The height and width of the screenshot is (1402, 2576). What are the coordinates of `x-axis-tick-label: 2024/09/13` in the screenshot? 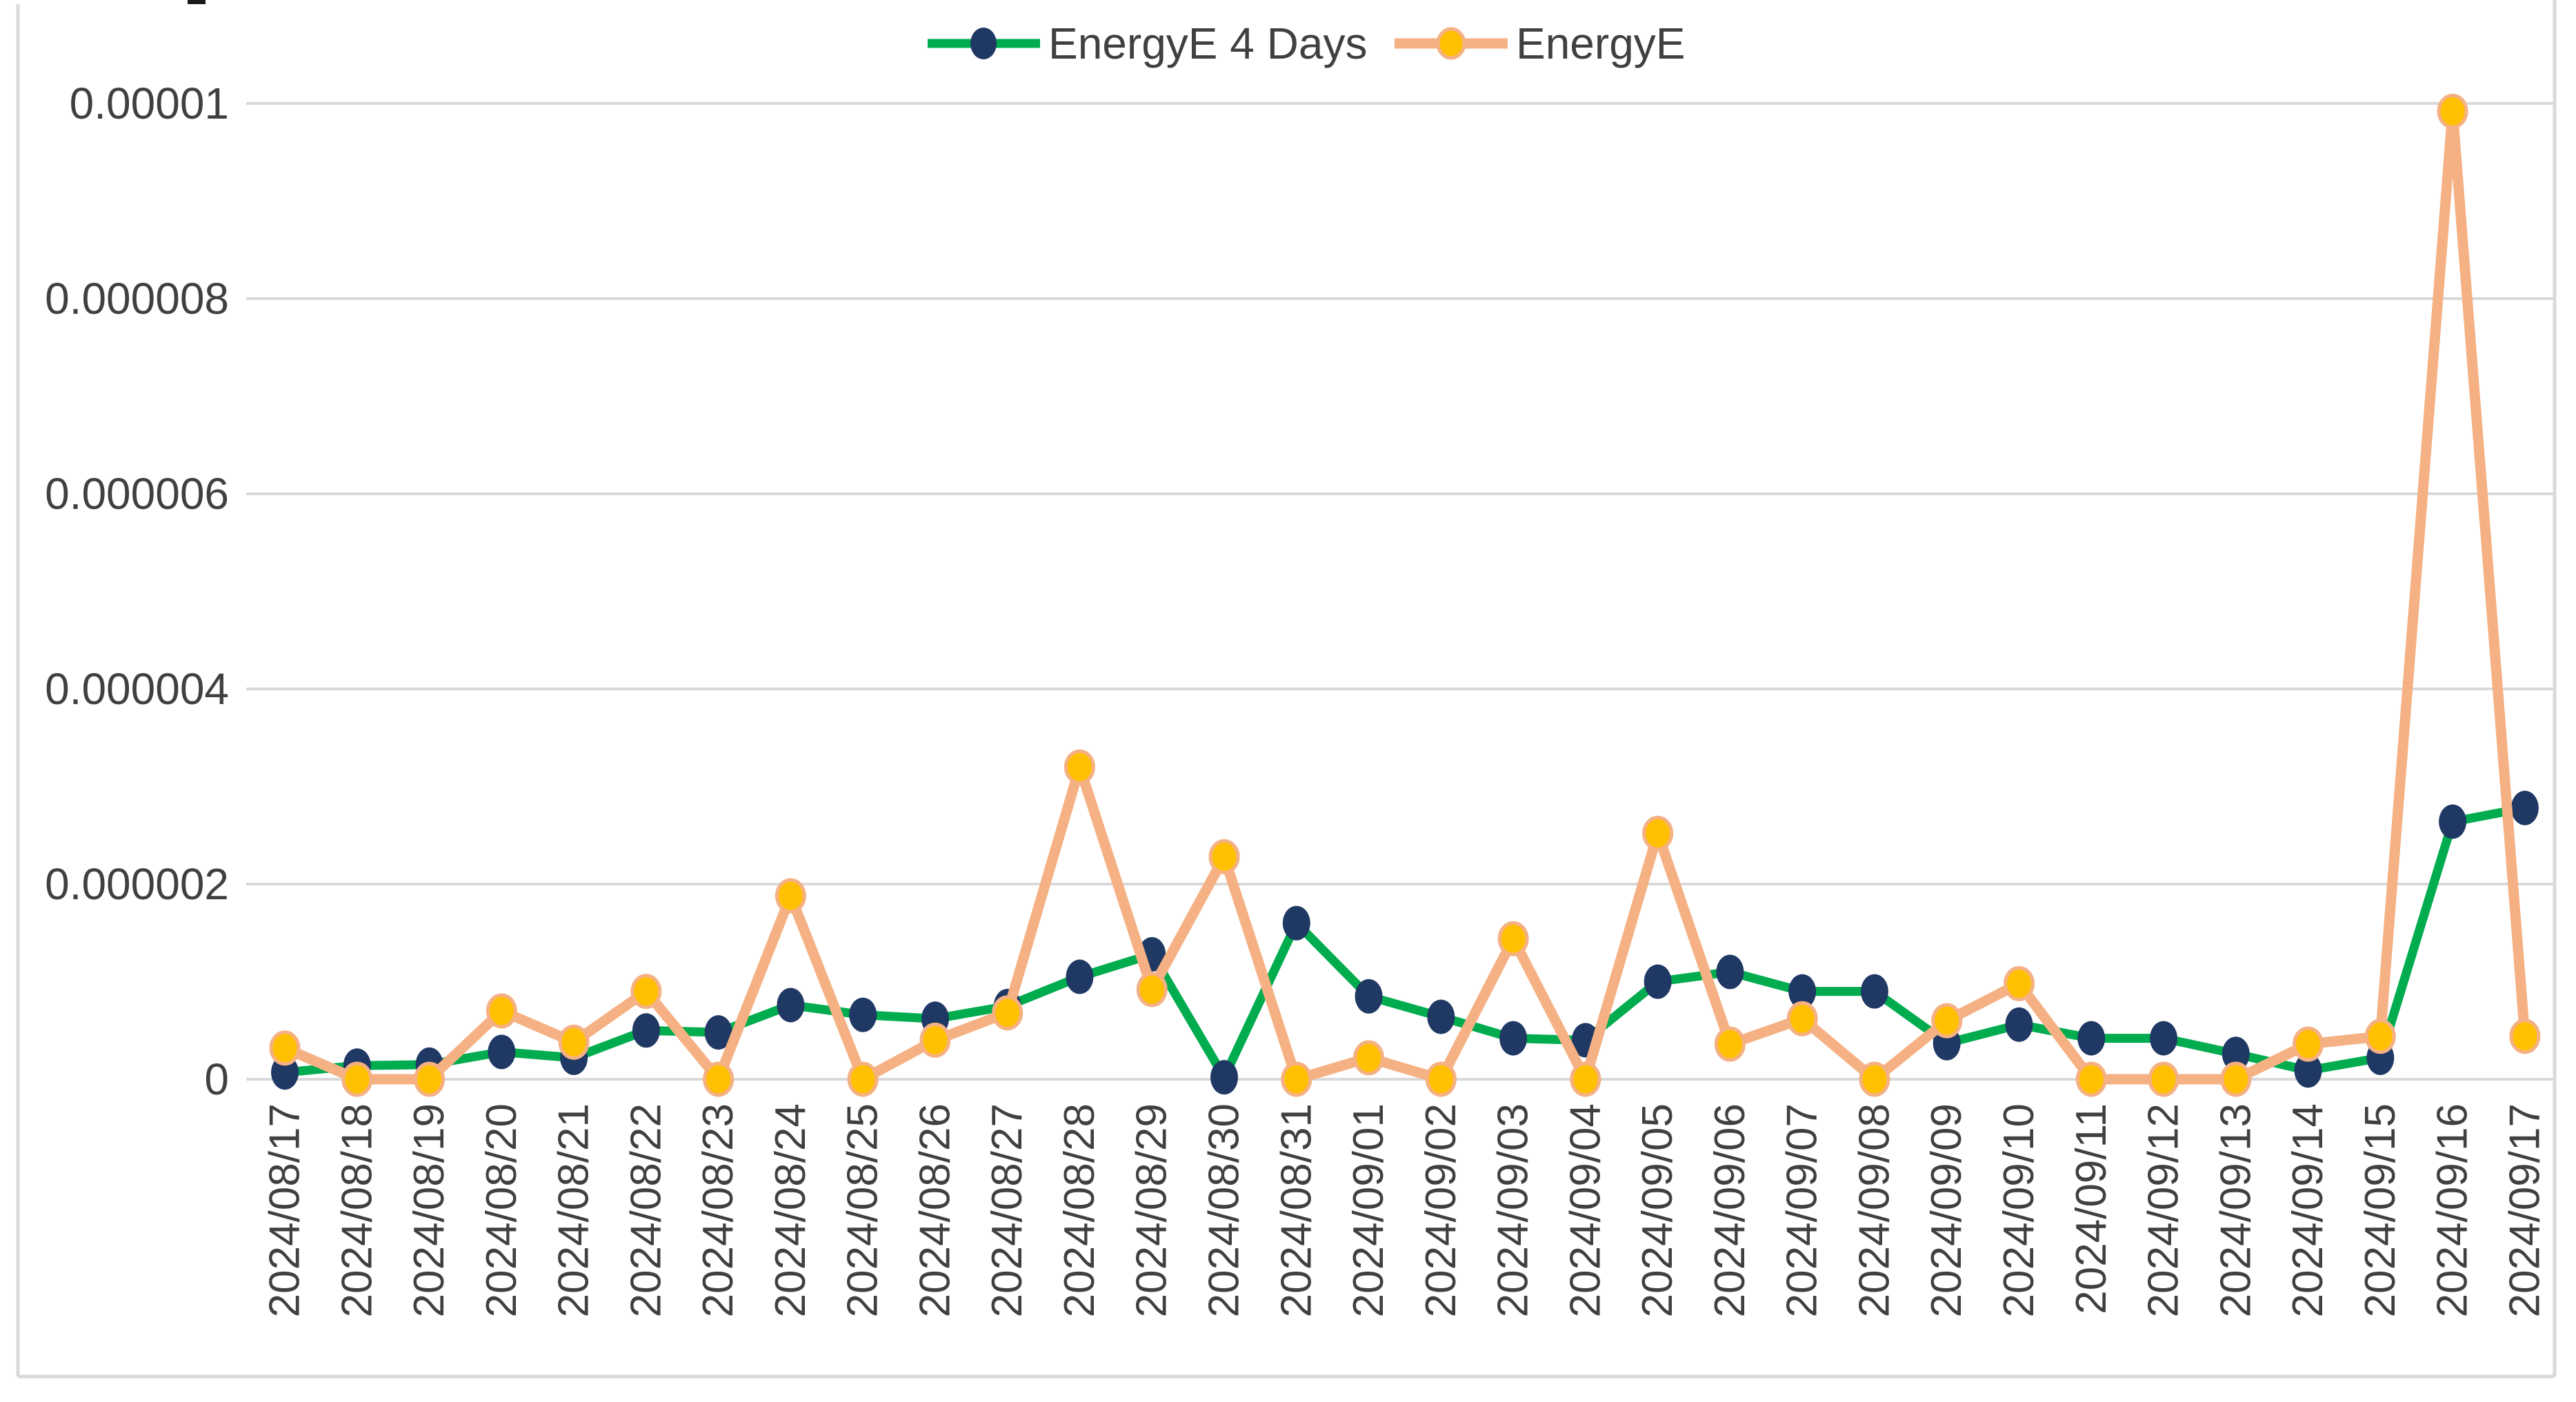 It's located at (2235, 1210).